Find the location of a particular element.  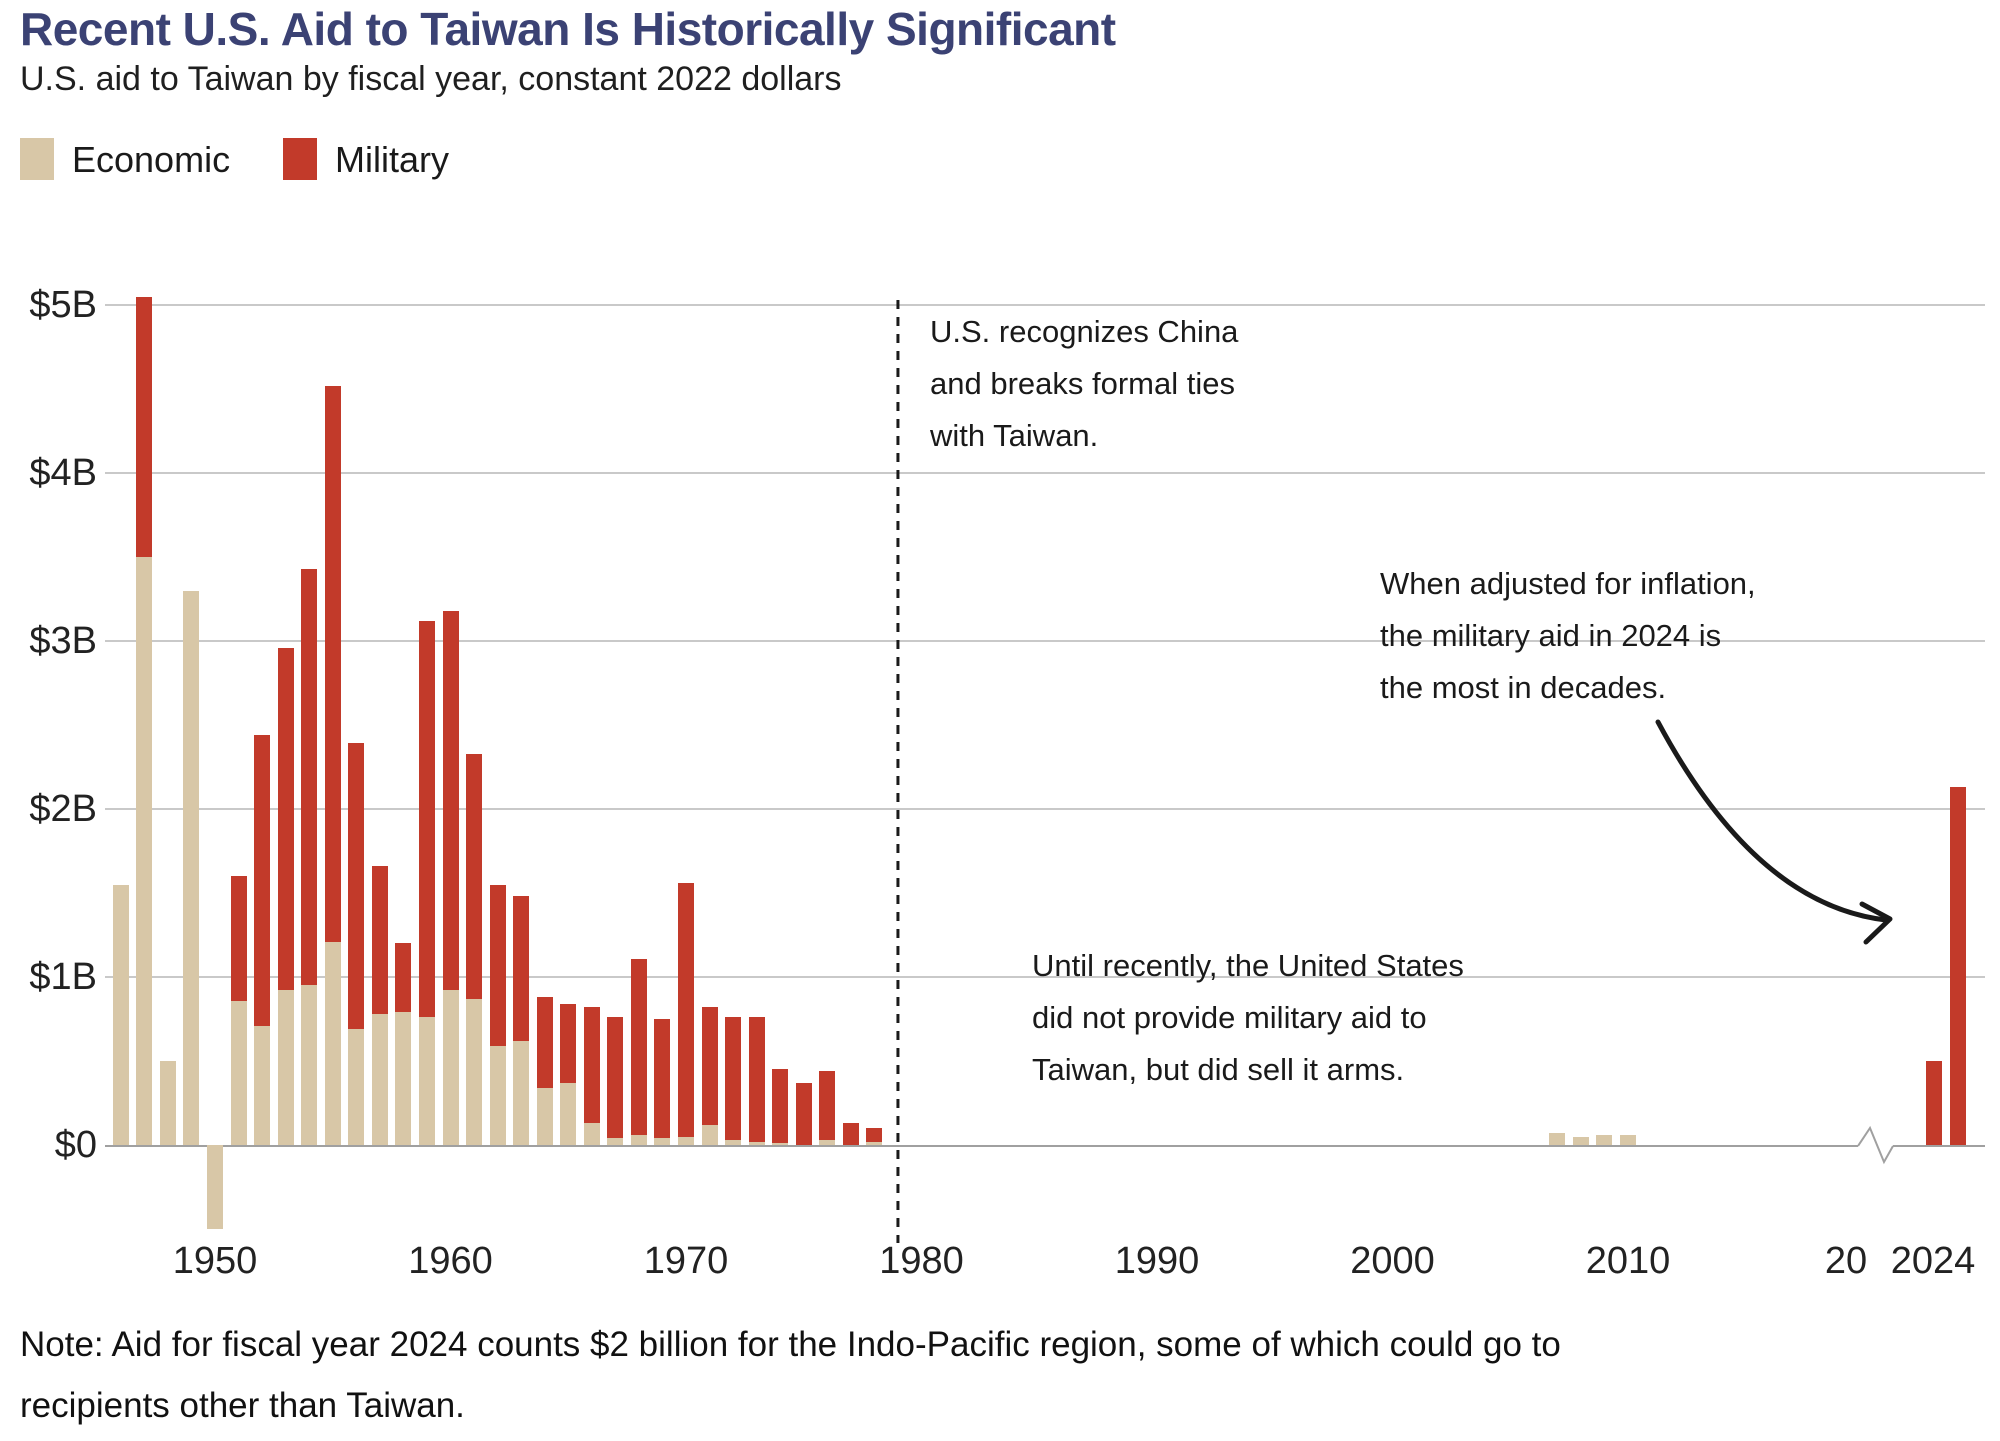

bar-economic-1951 is located at coordinates (239, 1072).